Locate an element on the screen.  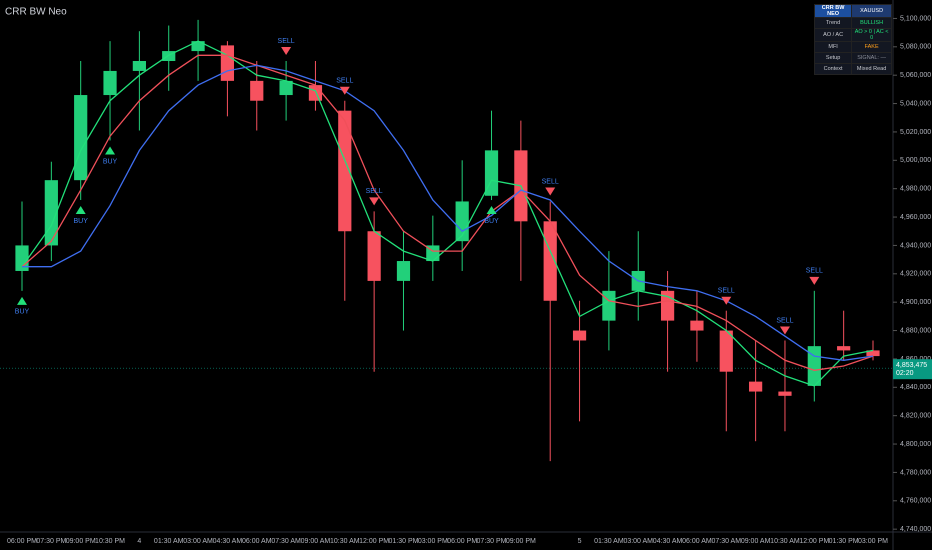
last-price-box is located at coordinates (912, 369).